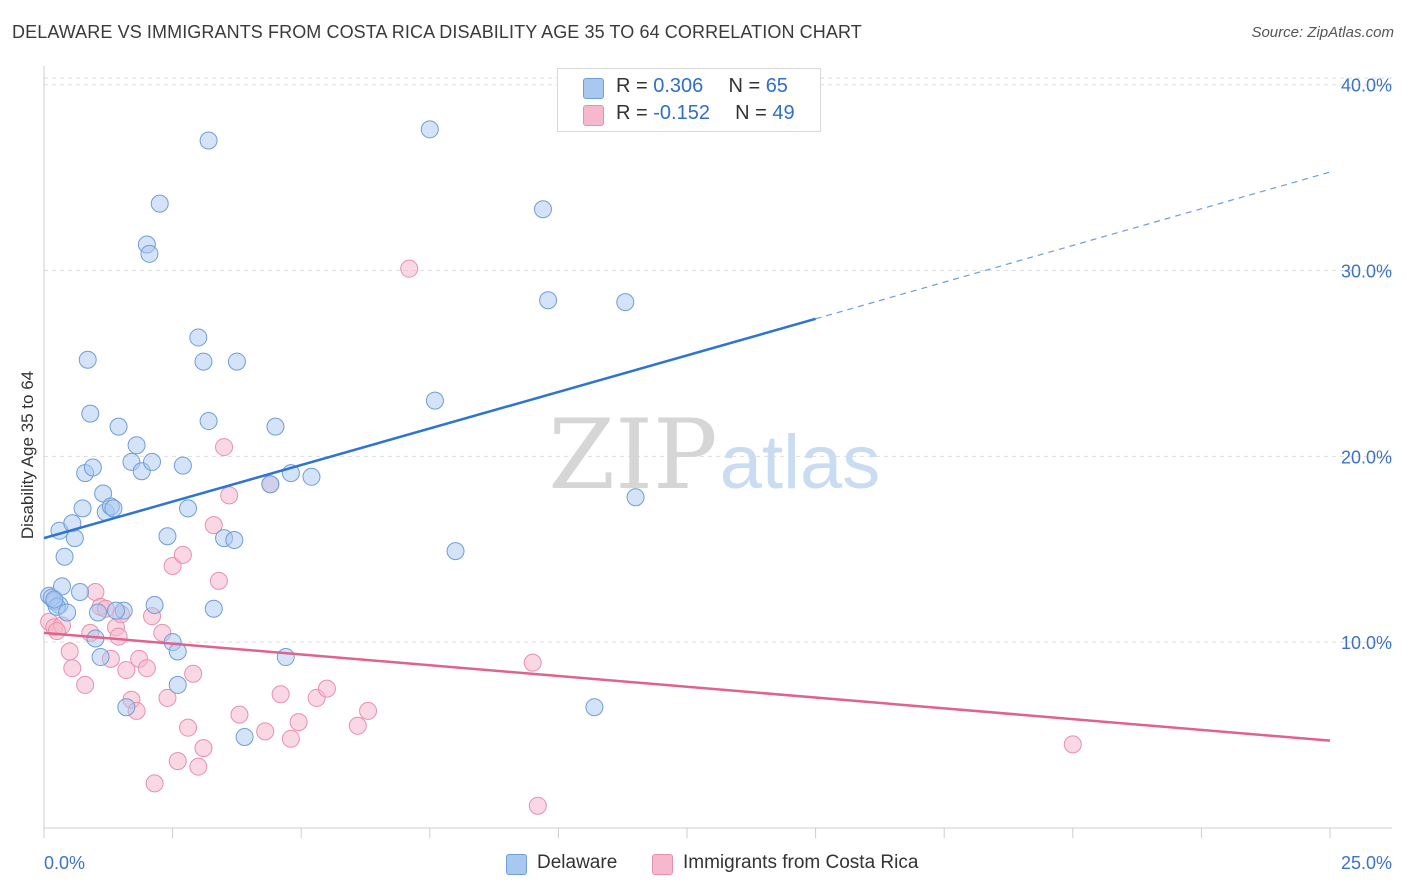  Describe the element at coordinates (593, 88) in the screenshot. I see `legend-swatch-delaware` at that location.